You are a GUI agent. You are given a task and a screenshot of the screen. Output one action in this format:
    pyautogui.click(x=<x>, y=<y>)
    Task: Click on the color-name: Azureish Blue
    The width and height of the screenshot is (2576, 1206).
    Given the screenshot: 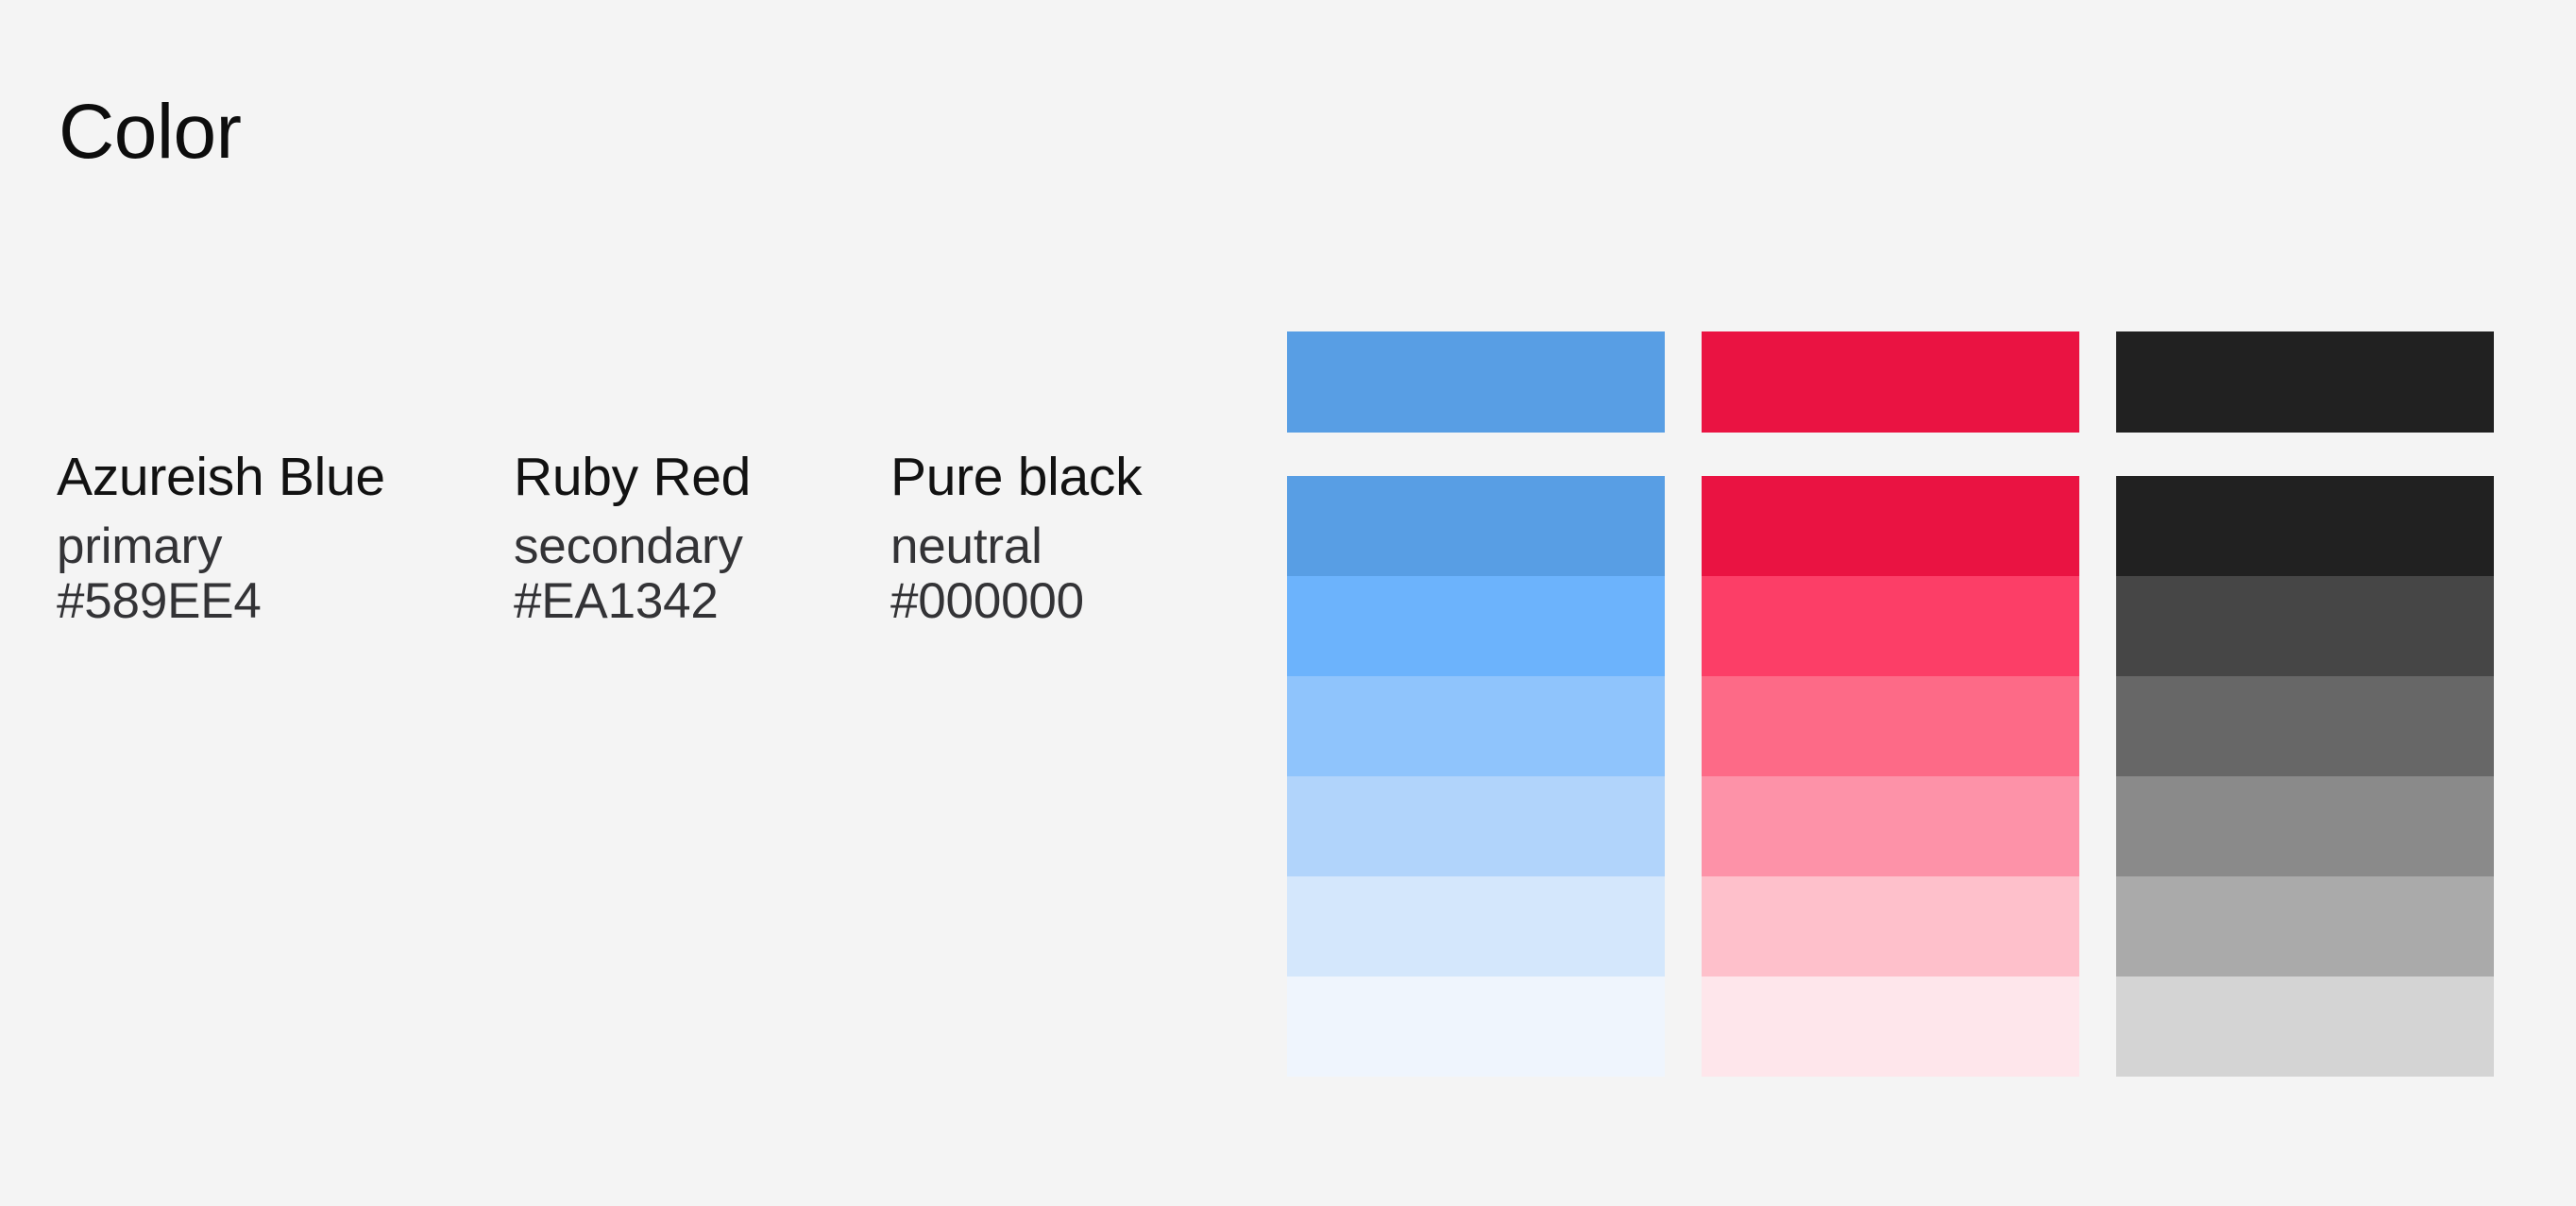 What is the action you would take?
    pyautogui.click(x=221, y=477)
    